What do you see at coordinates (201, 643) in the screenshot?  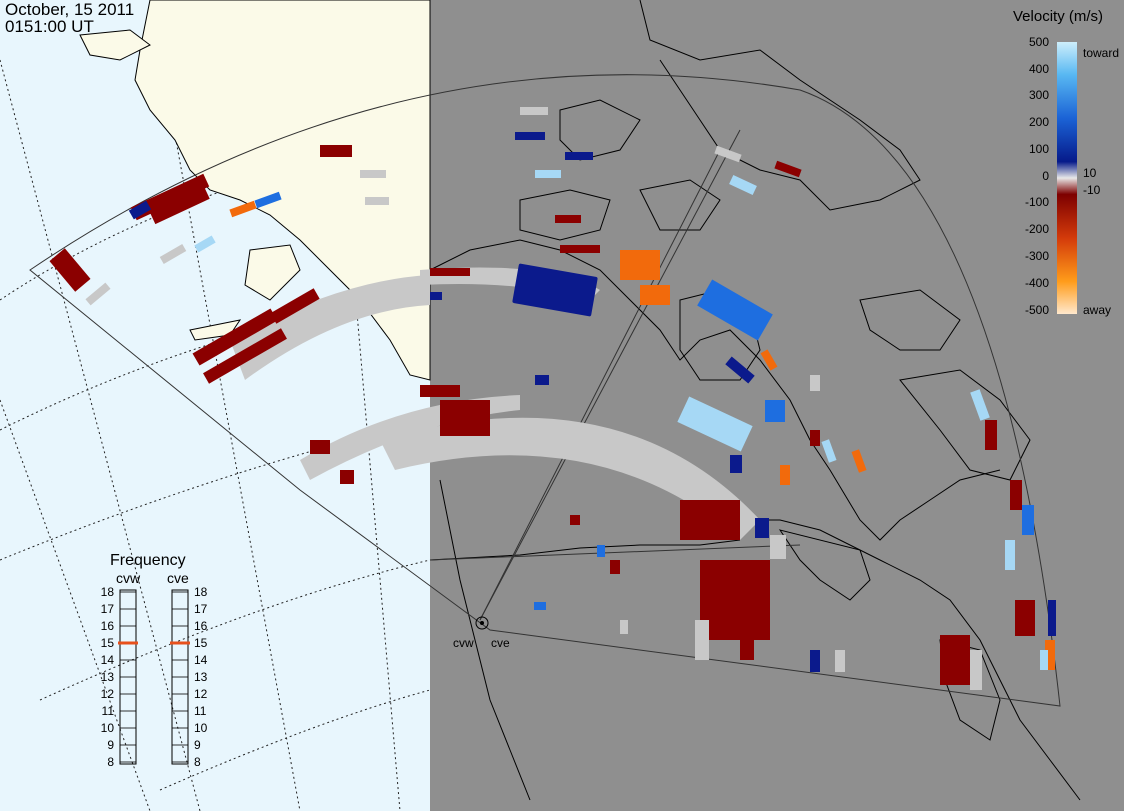 I see `frequency-level-label: 15` at bounding box center [201, 643].